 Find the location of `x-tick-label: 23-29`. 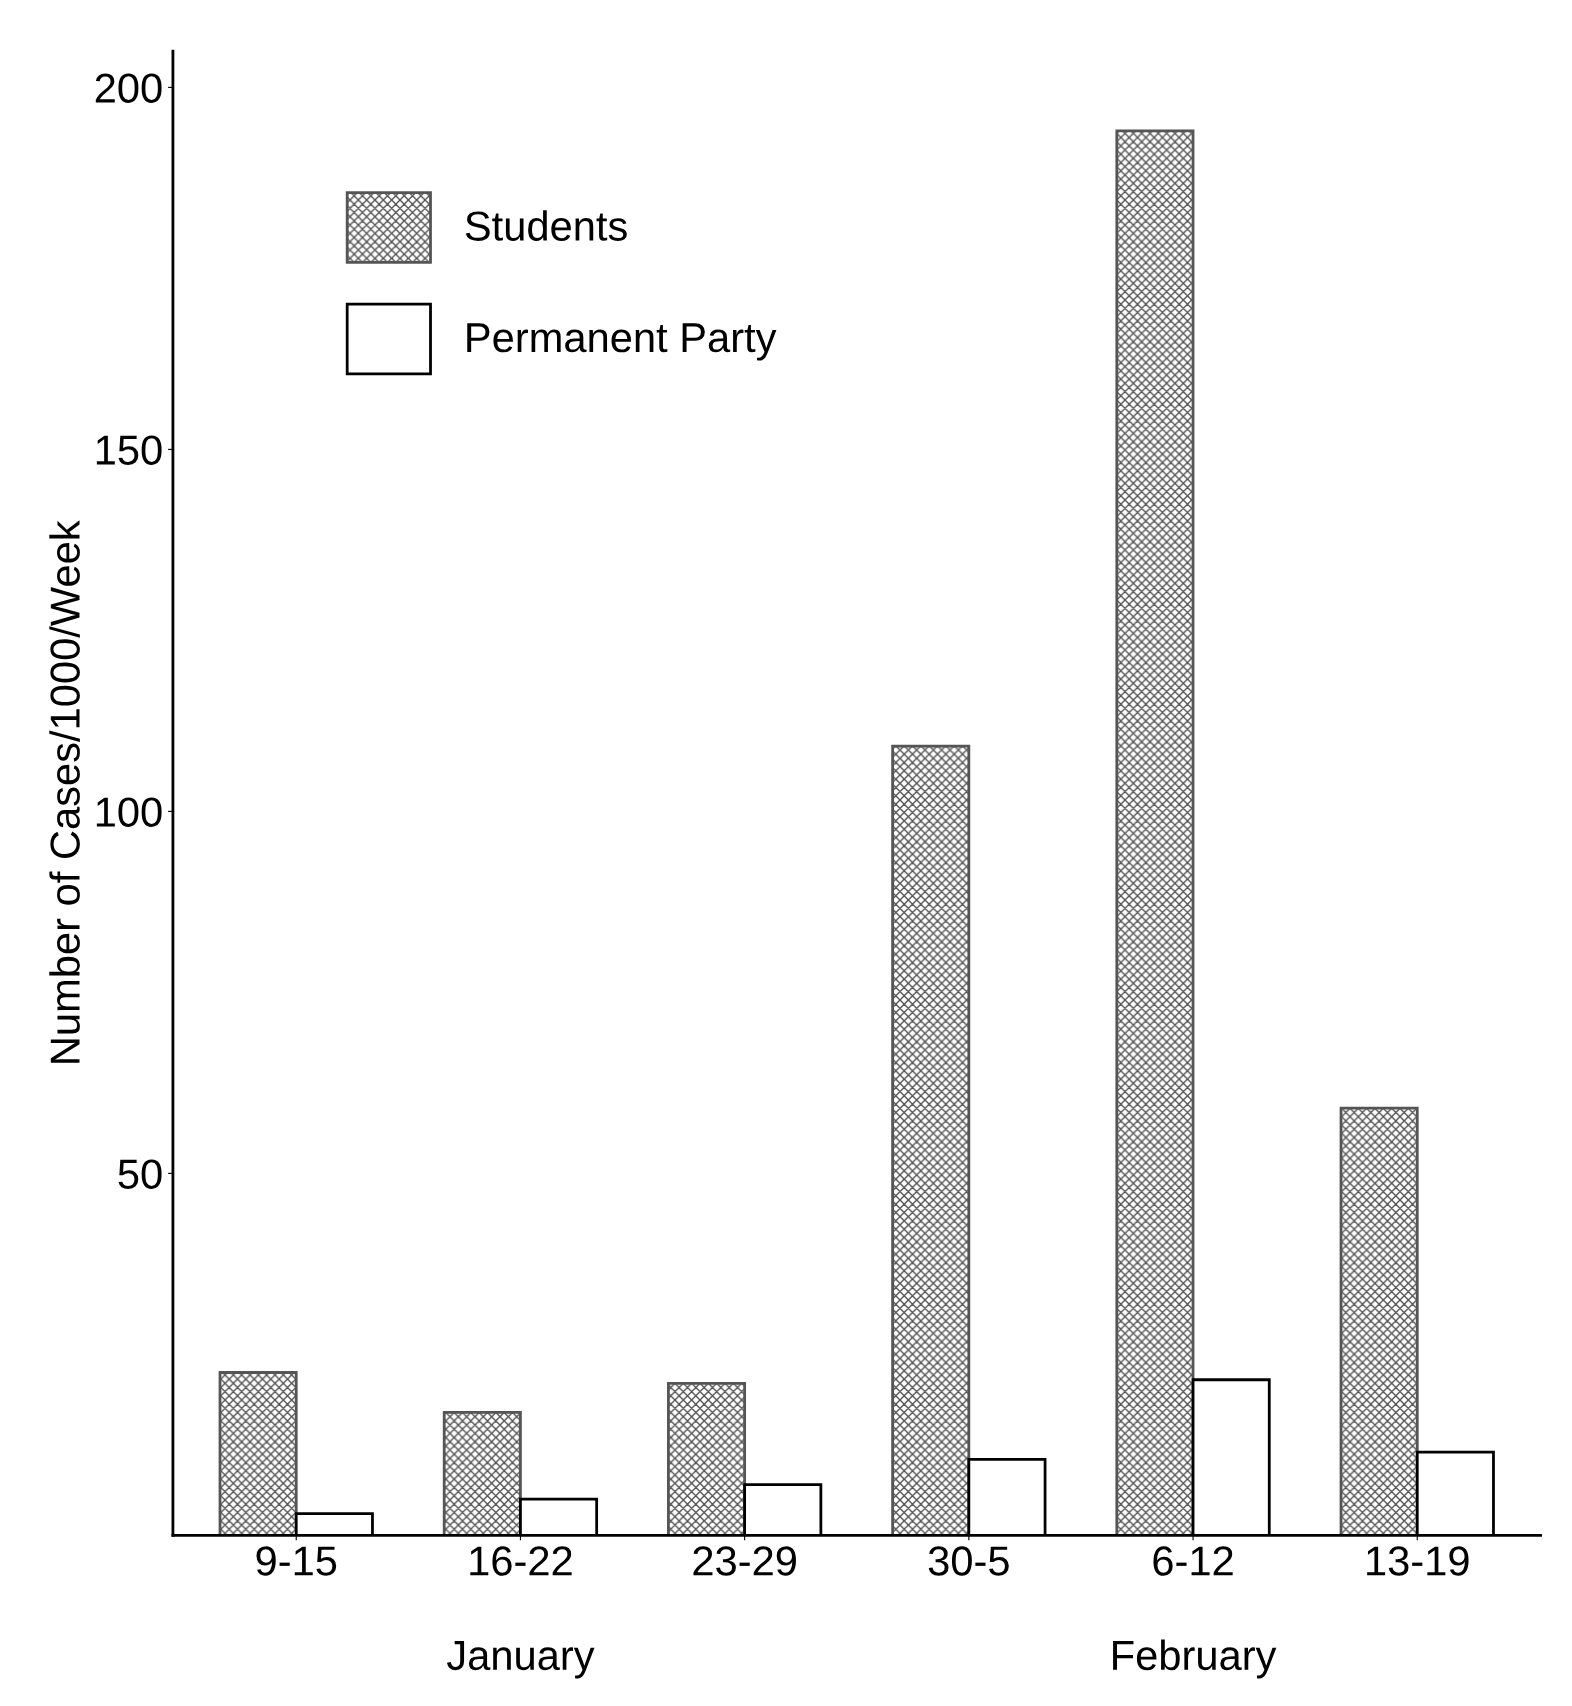

x-tick-label: 23-29 is located at coordinates (744, 1561).